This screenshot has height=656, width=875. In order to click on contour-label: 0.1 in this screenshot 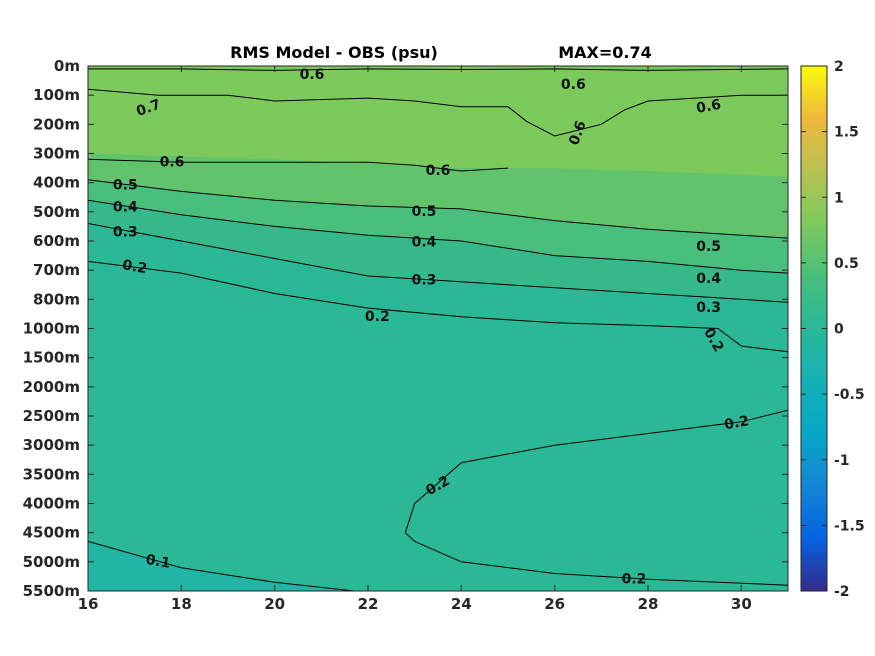, I will do `click(157, 562)`.